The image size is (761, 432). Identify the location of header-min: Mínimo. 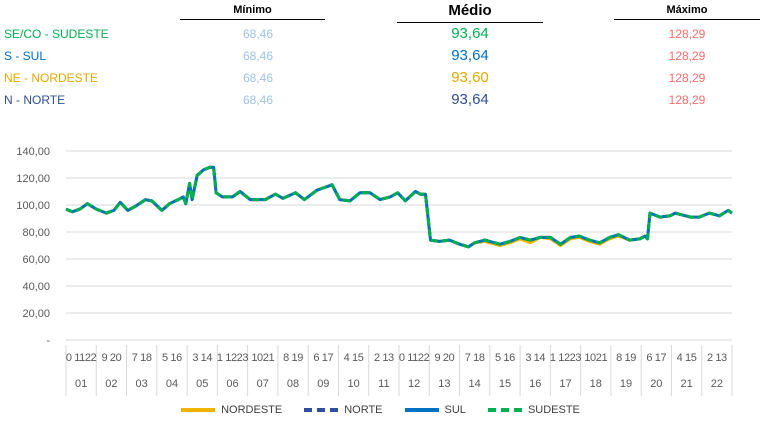
(252, 12).